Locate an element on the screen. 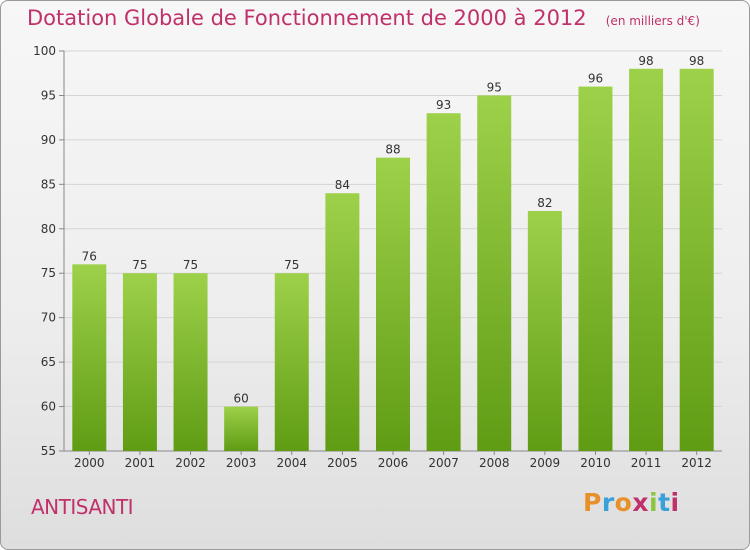 This screenshot has height=550, width=750. x-tick-label: 2009 is located at coordinates (545, 463).